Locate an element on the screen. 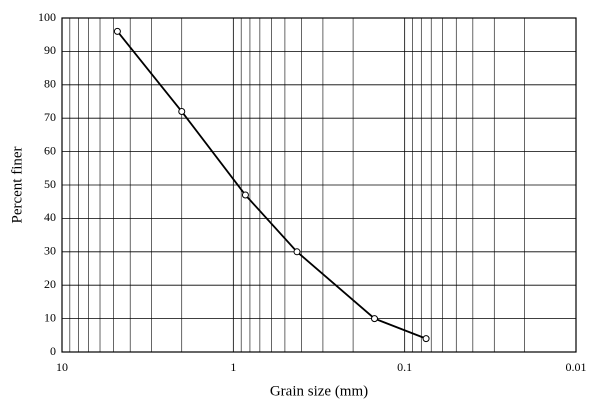 The height and width of the screenshot is (412, 600). y-tick-label: 10 is located at coordinates (50, 317).